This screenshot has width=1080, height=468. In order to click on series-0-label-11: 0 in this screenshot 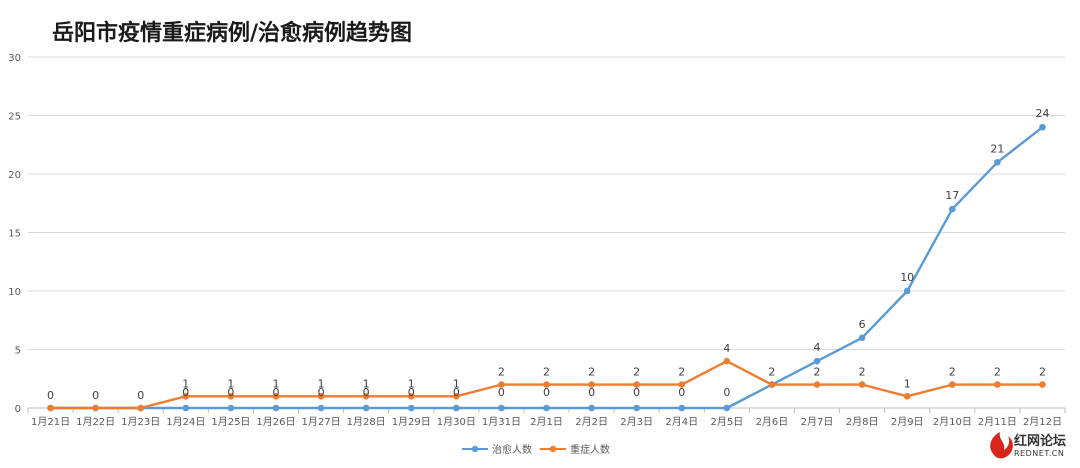, I will do `click(546, 392)`.